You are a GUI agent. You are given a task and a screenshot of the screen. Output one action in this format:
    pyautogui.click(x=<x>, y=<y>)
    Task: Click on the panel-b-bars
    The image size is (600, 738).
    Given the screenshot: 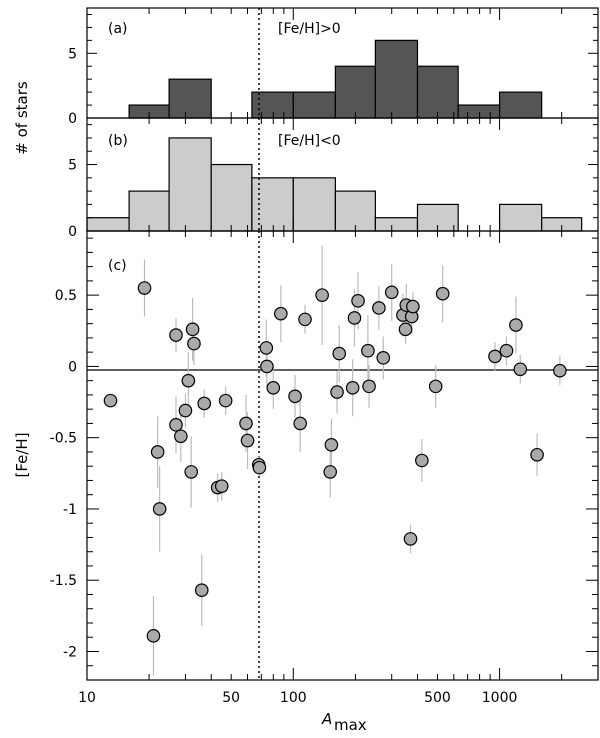 What is the action you would take?
    pyautogui.click(x=334, y=184)
    